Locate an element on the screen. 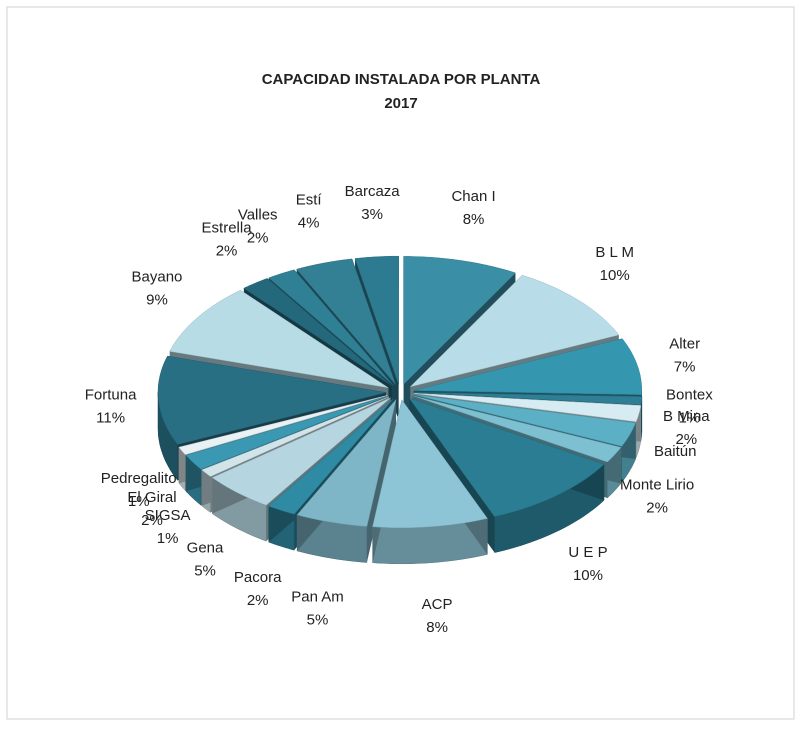 This screenshot has width=802, height=735. category-label: Bontex is located at coordinates (689, 394).